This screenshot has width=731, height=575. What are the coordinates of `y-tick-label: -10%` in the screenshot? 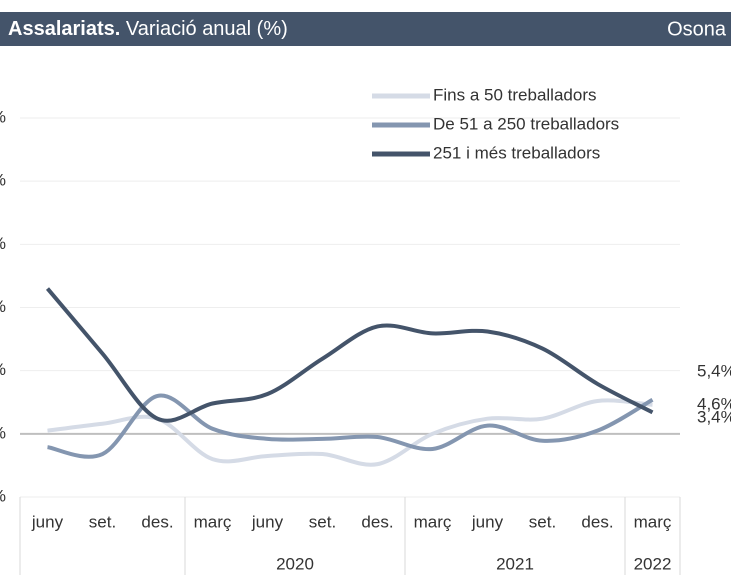 It's located at (3, 495).